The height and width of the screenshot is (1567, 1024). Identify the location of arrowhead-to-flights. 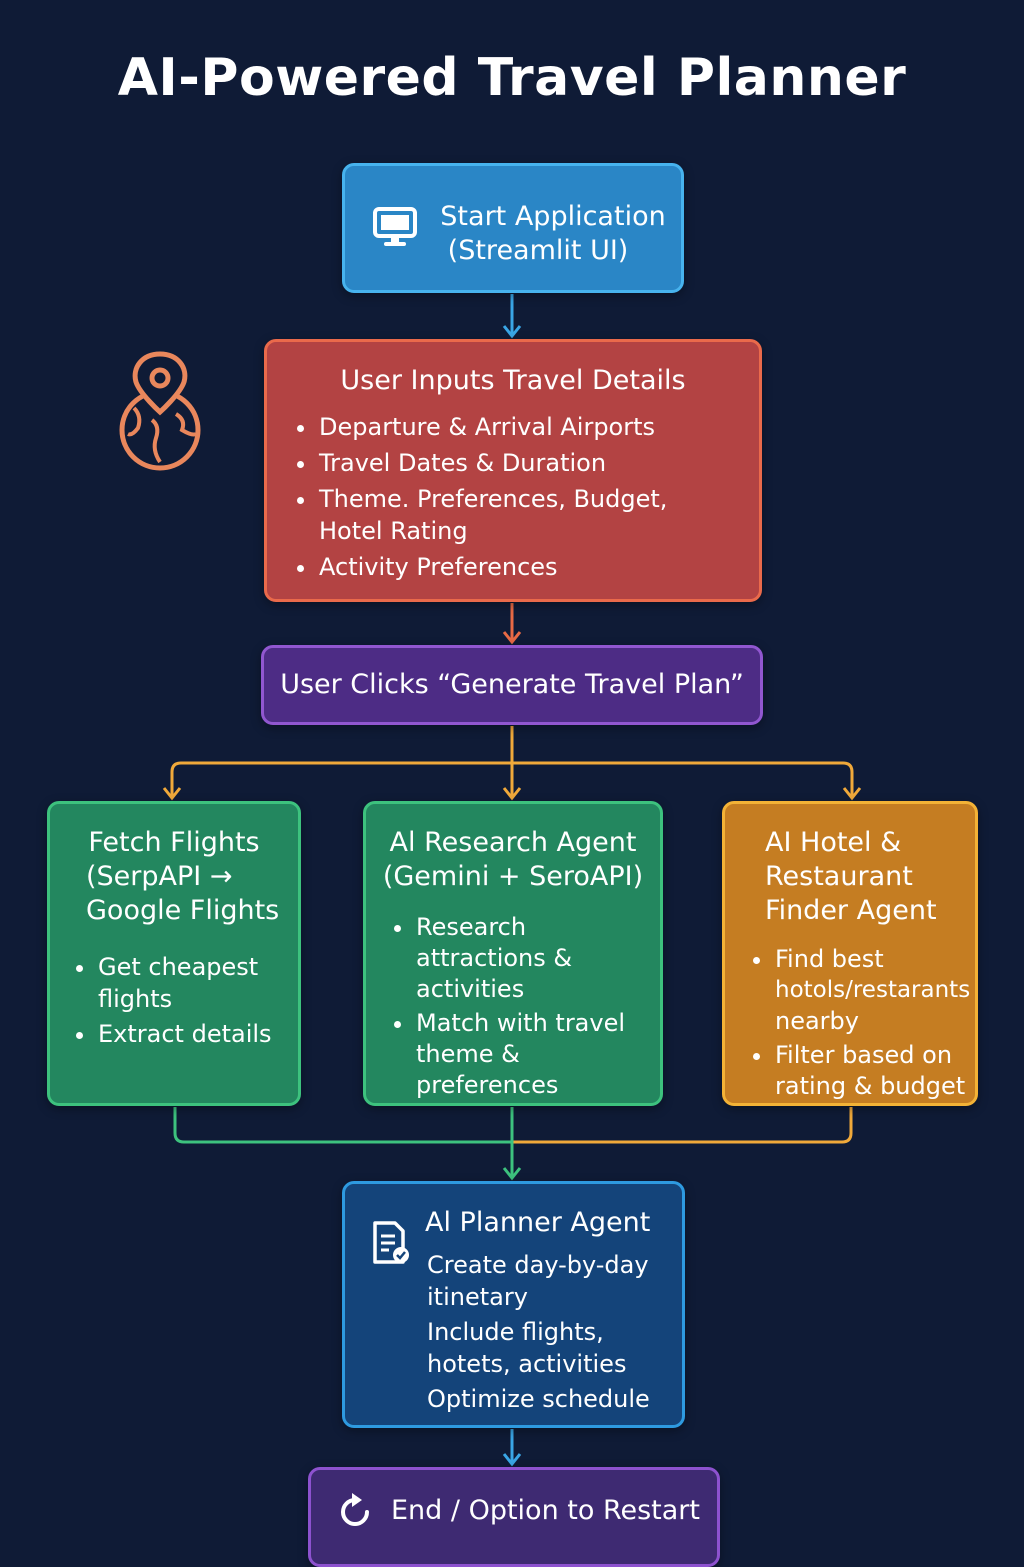
(172, 794).